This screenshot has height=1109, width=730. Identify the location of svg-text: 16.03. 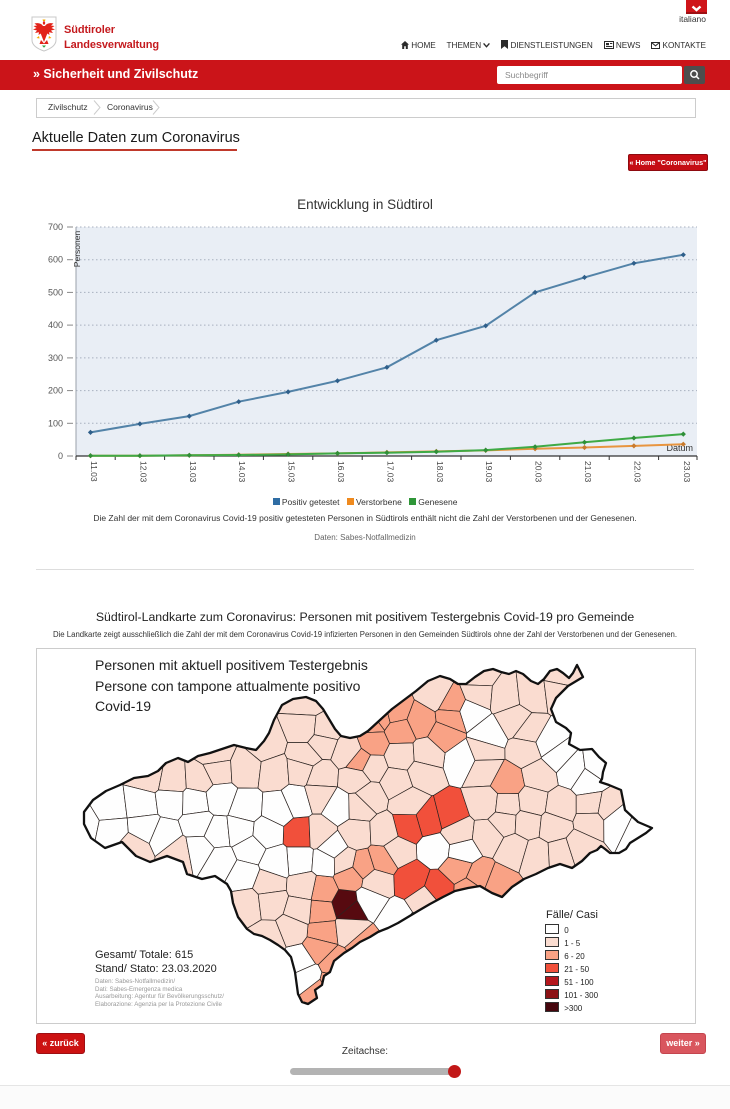
(341, 472).